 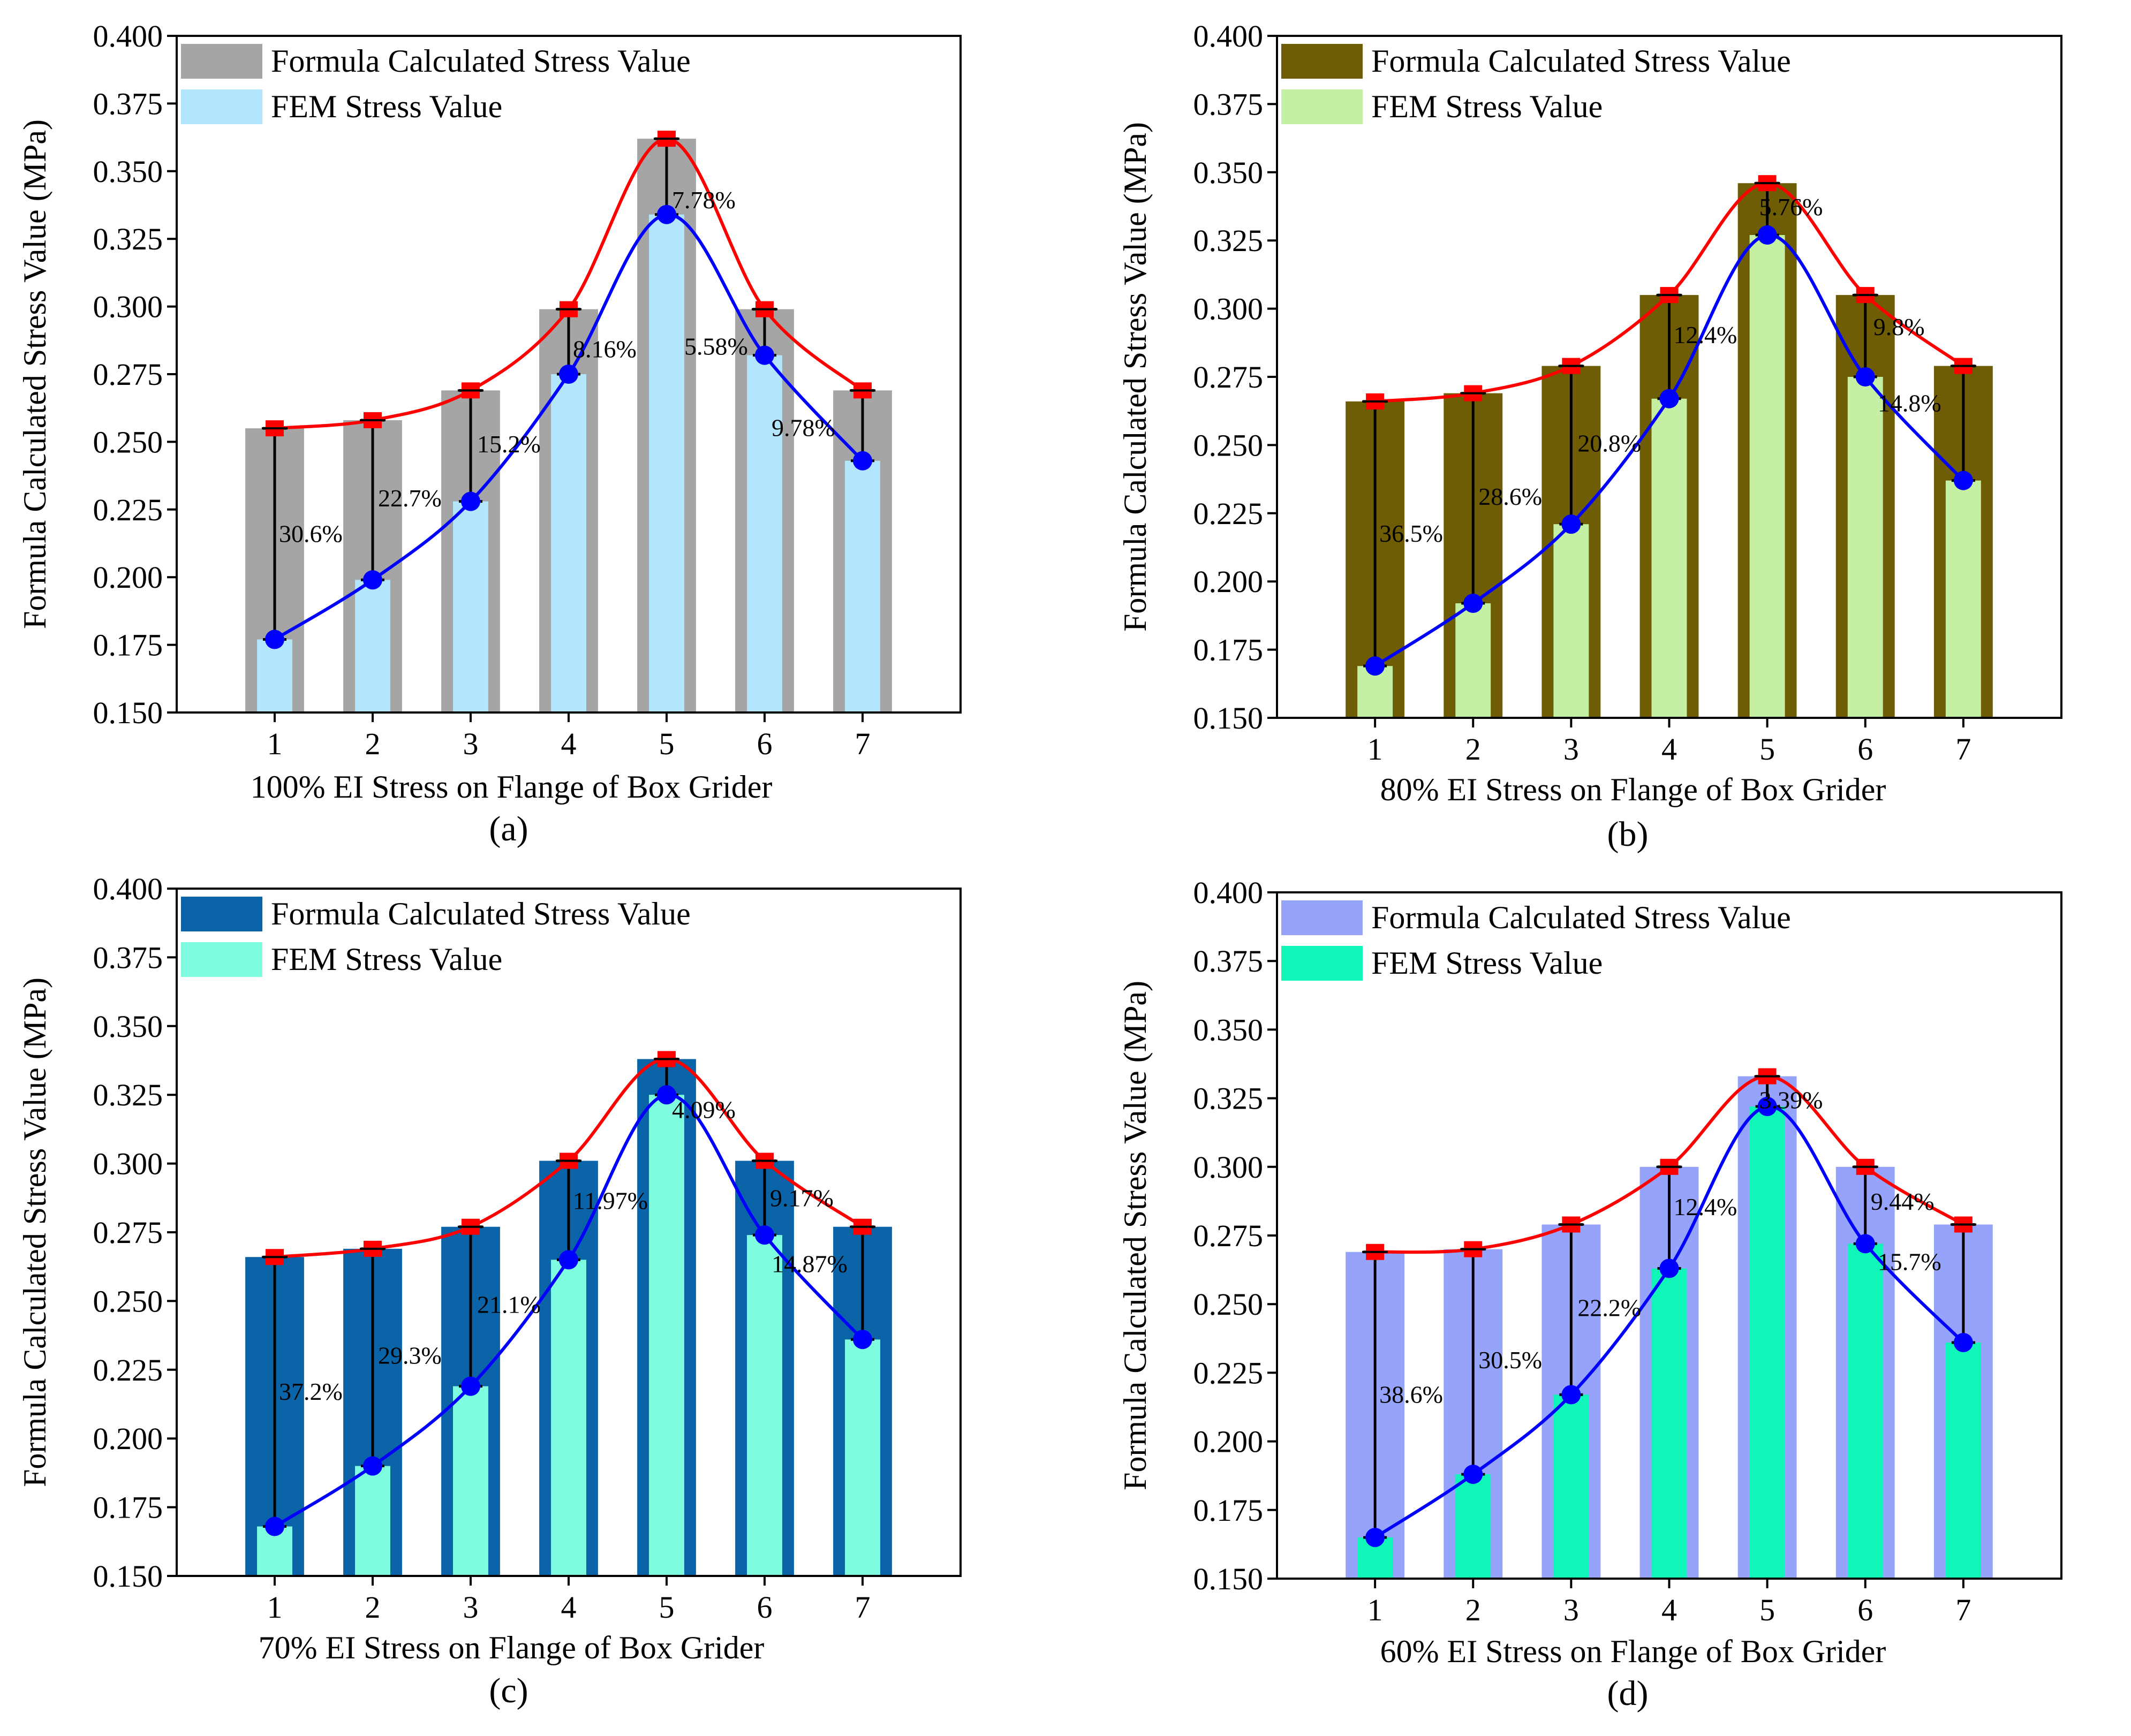 I want to click on y-axis-label: Formula Calculated Stress Value (MPa), so click(x=34, y=374).